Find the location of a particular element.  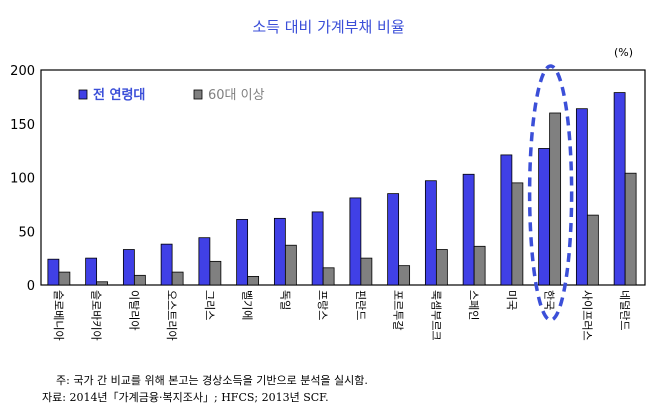

x-tick-label: 오스트리아 is located at coordinates (171, 315).